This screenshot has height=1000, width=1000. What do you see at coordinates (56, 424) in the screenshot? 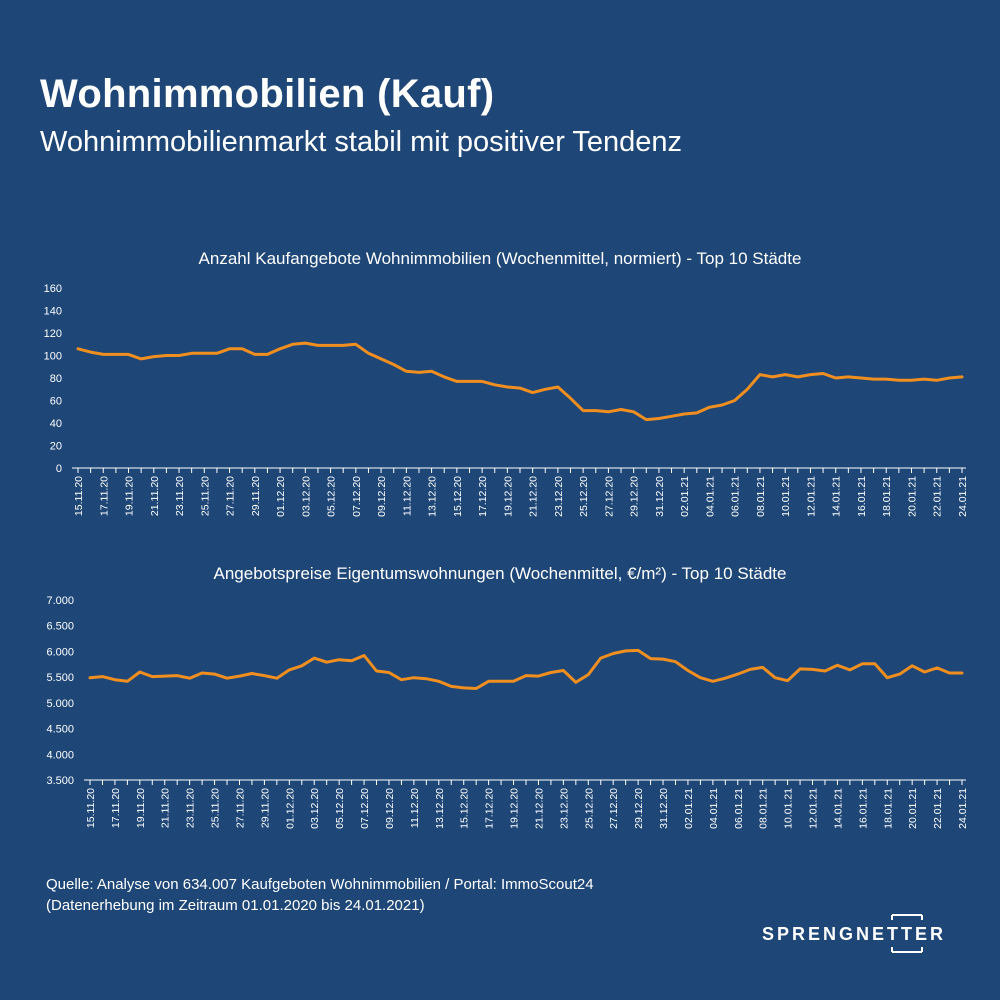
I see `y-tick-label: 40` at bounding box center [56, 424].